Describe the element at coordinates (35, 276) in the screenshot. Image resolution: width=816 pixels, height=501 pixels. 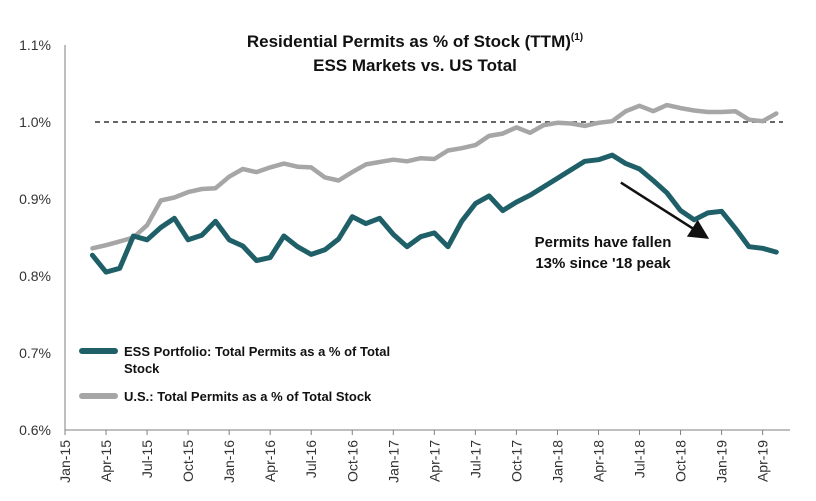
I see `y-tick-label: 0.8%` at that location.